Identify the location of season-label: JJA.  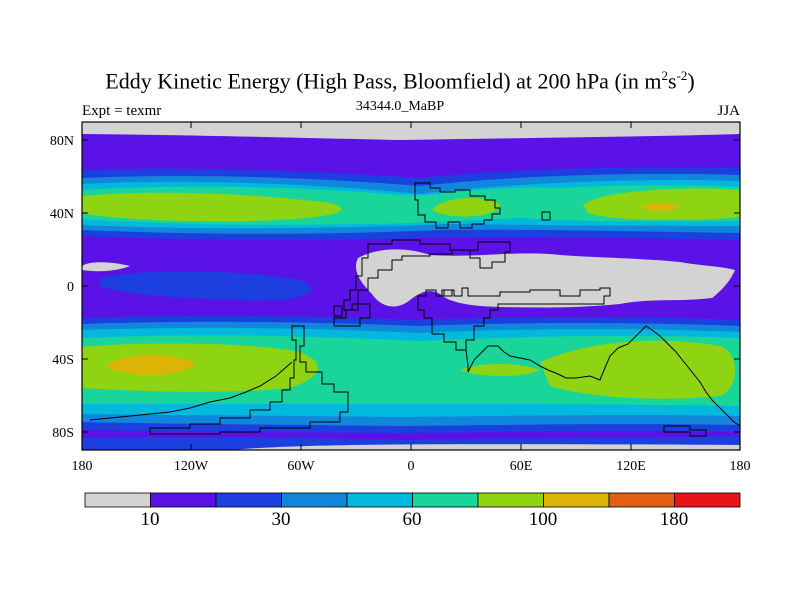
(728, 111).